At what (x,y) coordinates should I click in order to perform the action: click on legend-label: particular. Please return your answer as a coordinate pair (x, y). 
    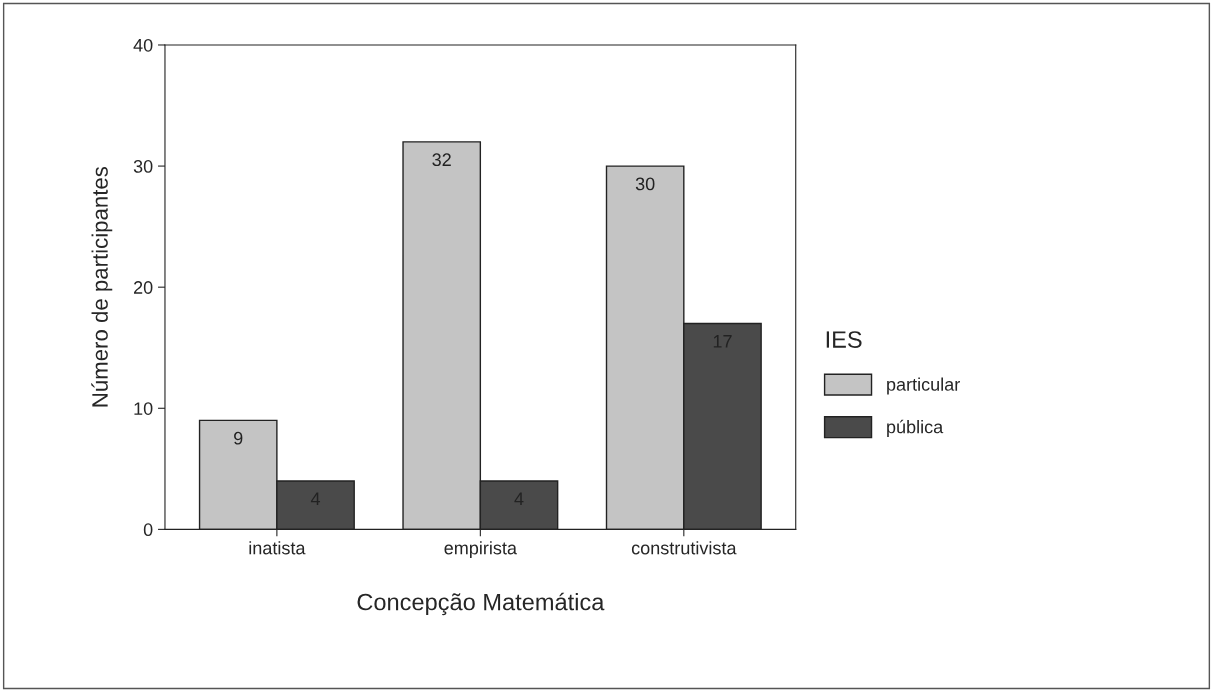
    Looking at the image, I should click on (923, 386).